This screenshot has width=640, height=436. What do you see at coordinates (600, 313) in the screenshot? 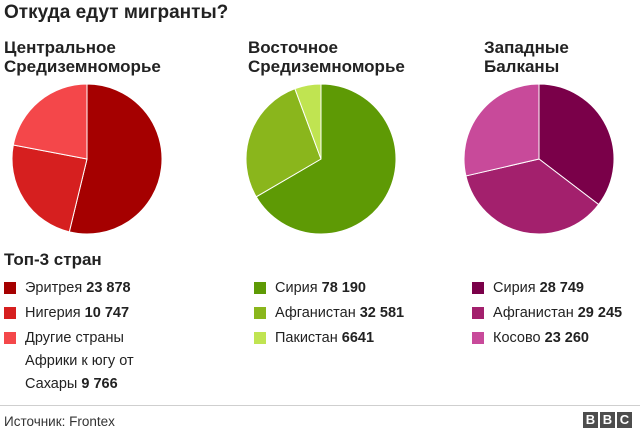
I see `legend-value: 29 245` at bounding box center [600, 313].